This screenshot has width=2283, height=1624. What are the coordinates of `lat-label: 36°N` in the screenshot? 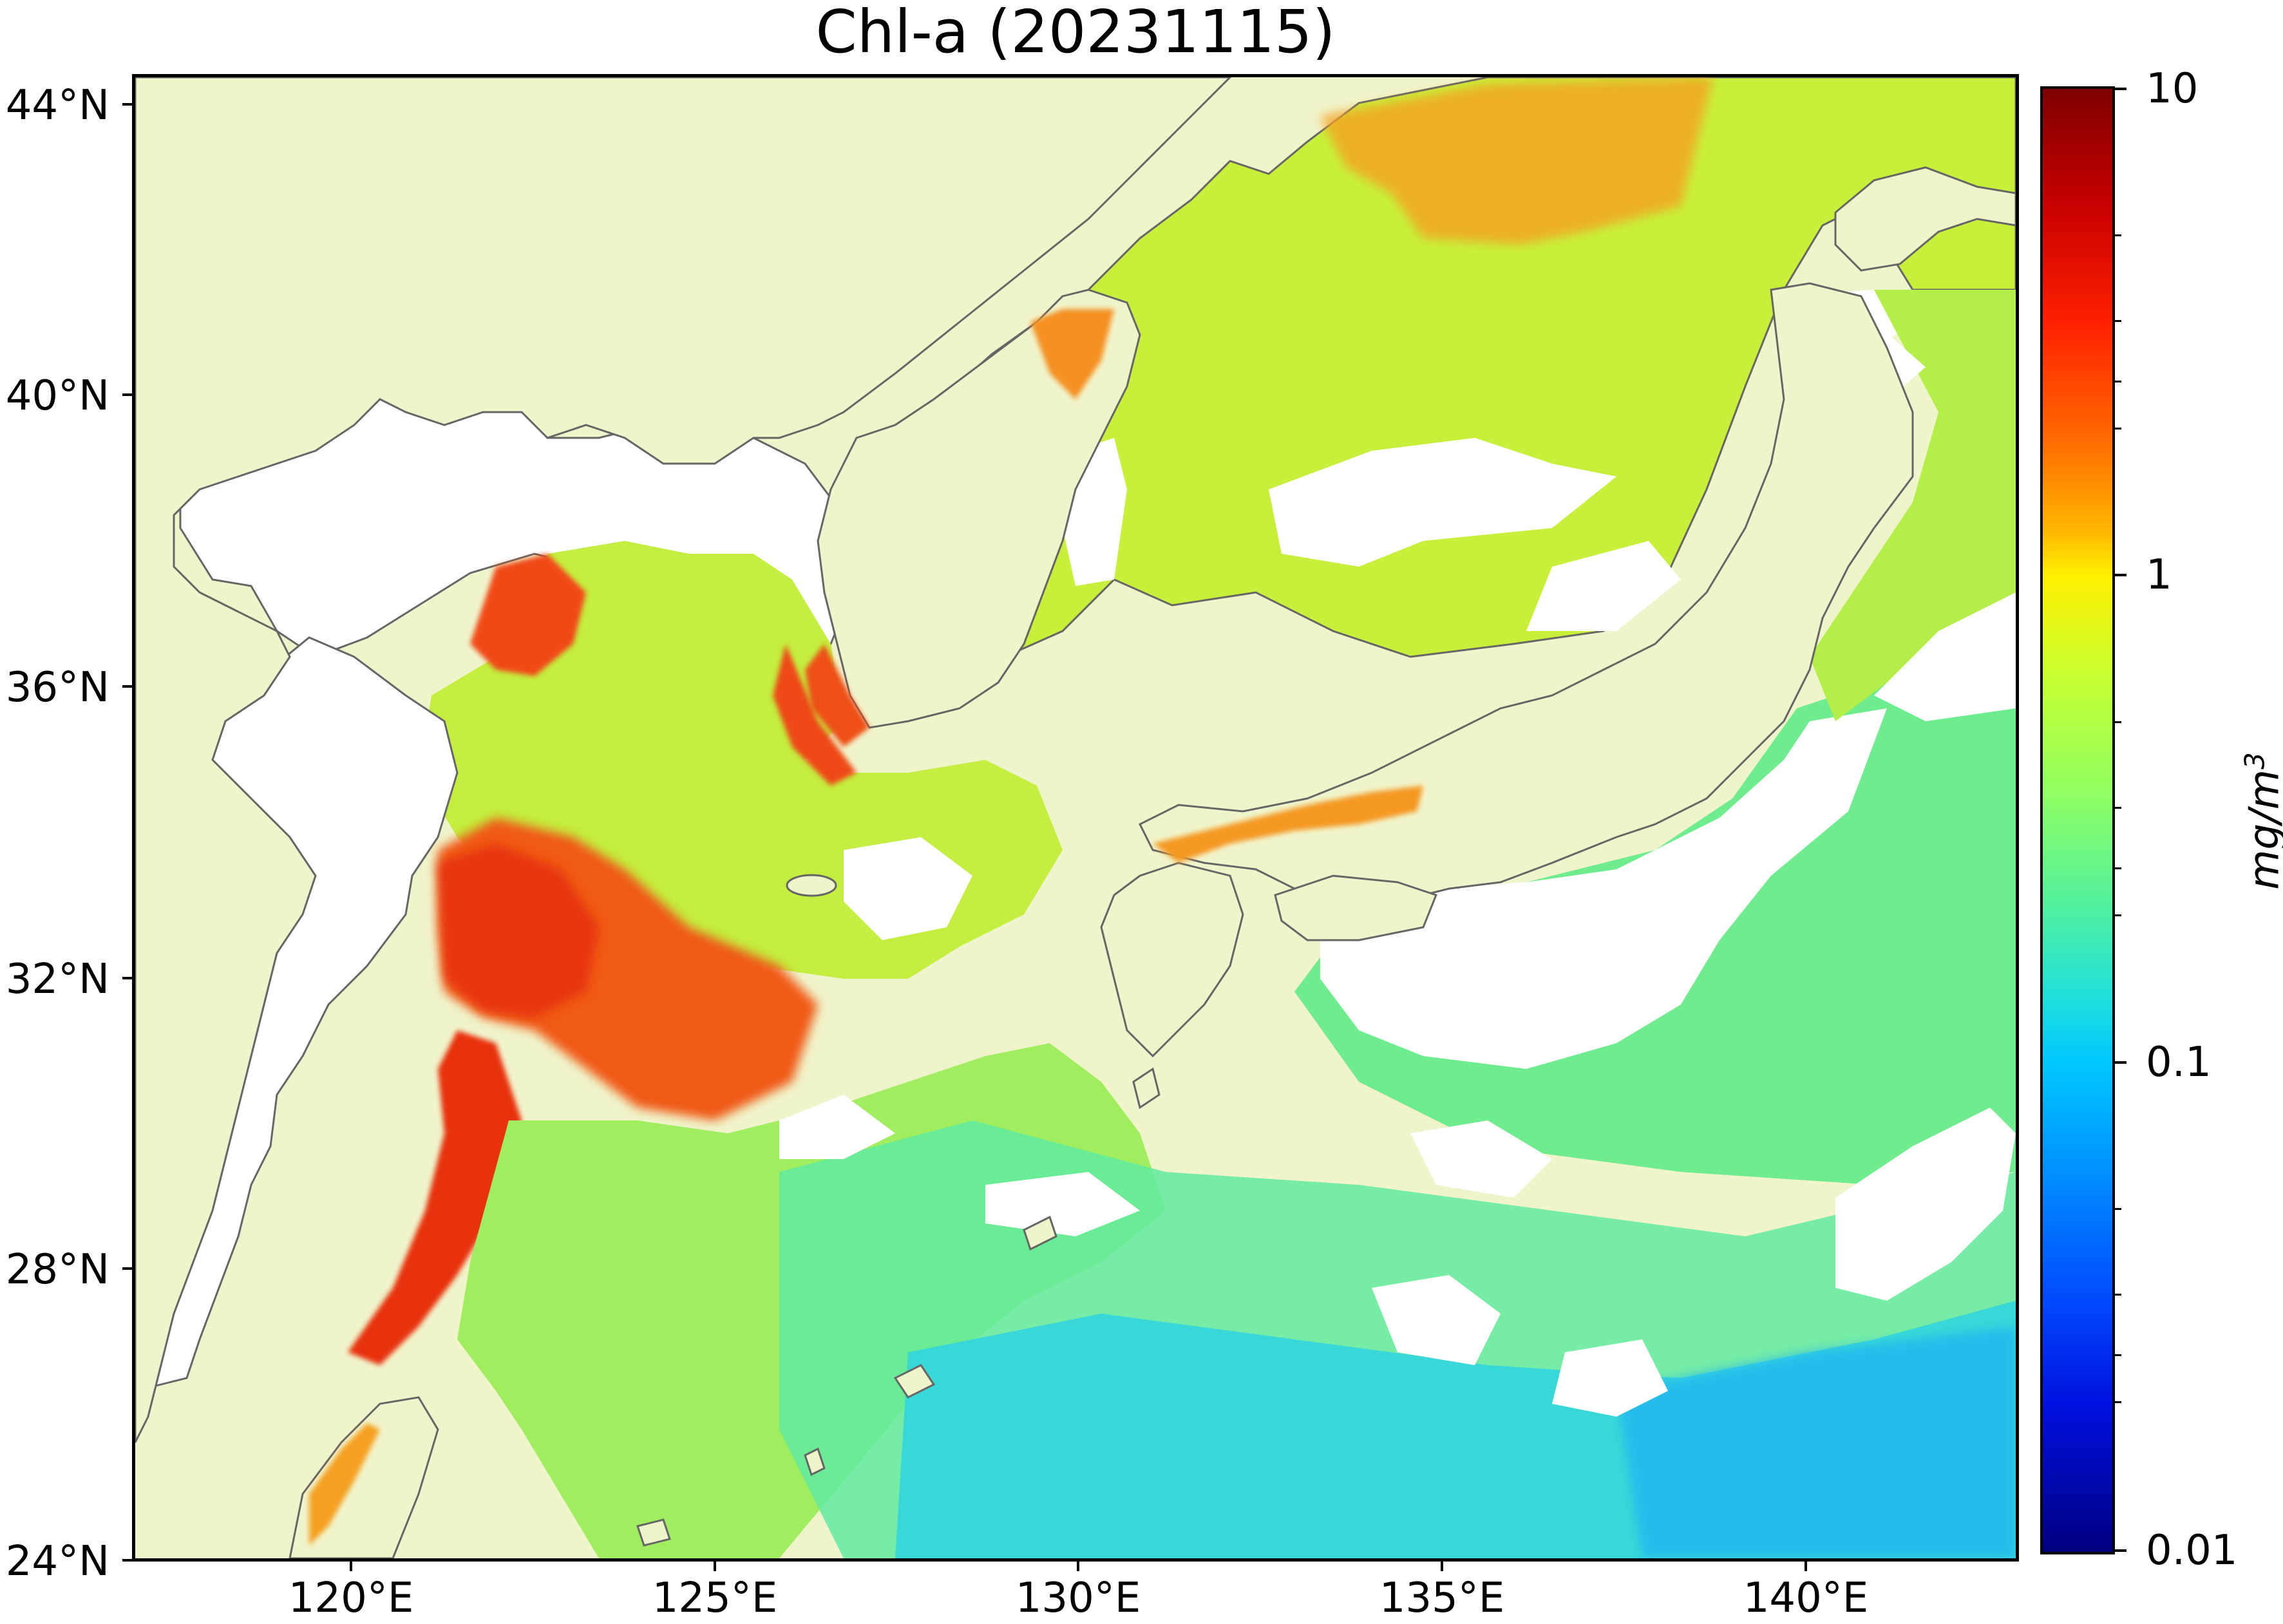 It's located at (57, 688).